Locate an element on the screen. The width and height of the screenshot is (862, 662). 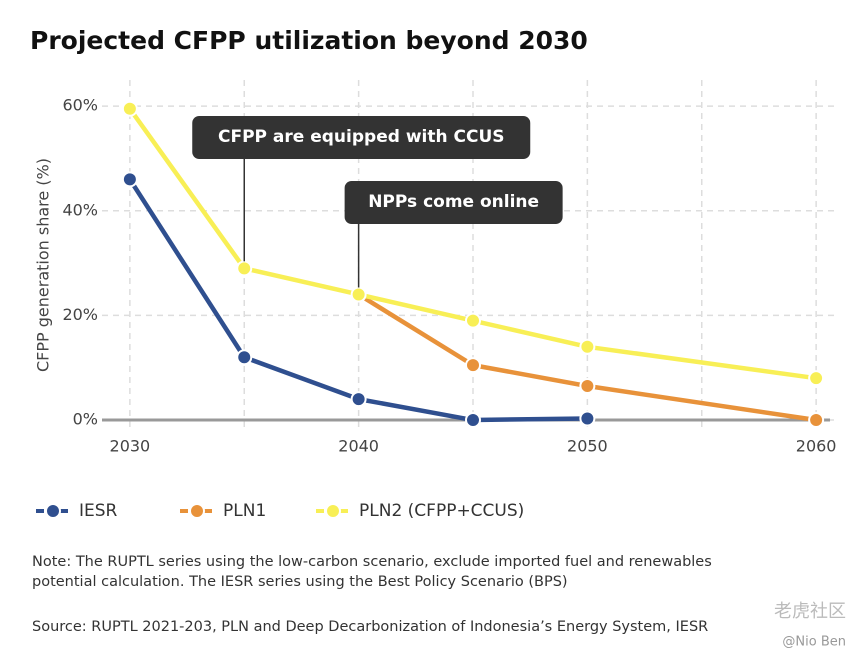
y-tick-label: 0% is located at coordinates (85, 419).